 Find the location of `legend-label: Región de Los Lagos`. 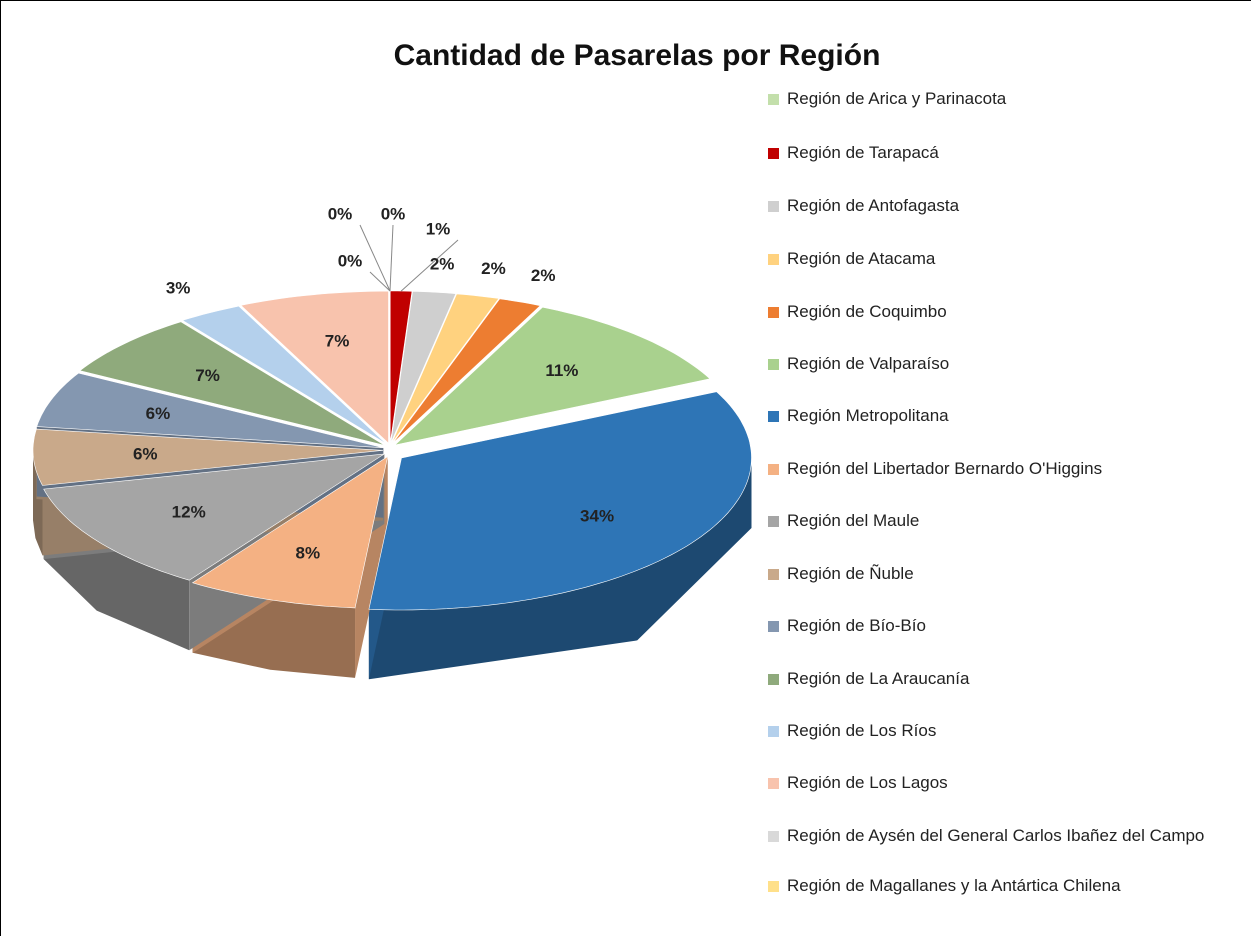

legend-label: Región de Los Lagos is located at coordinates (867, 782).